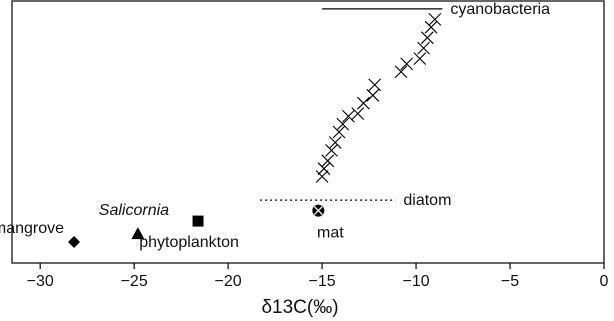  What do you see at coordinates (189, 242) in the screenshot?
I see `point-label: phytoplankton` at bounding box center [189, 242].